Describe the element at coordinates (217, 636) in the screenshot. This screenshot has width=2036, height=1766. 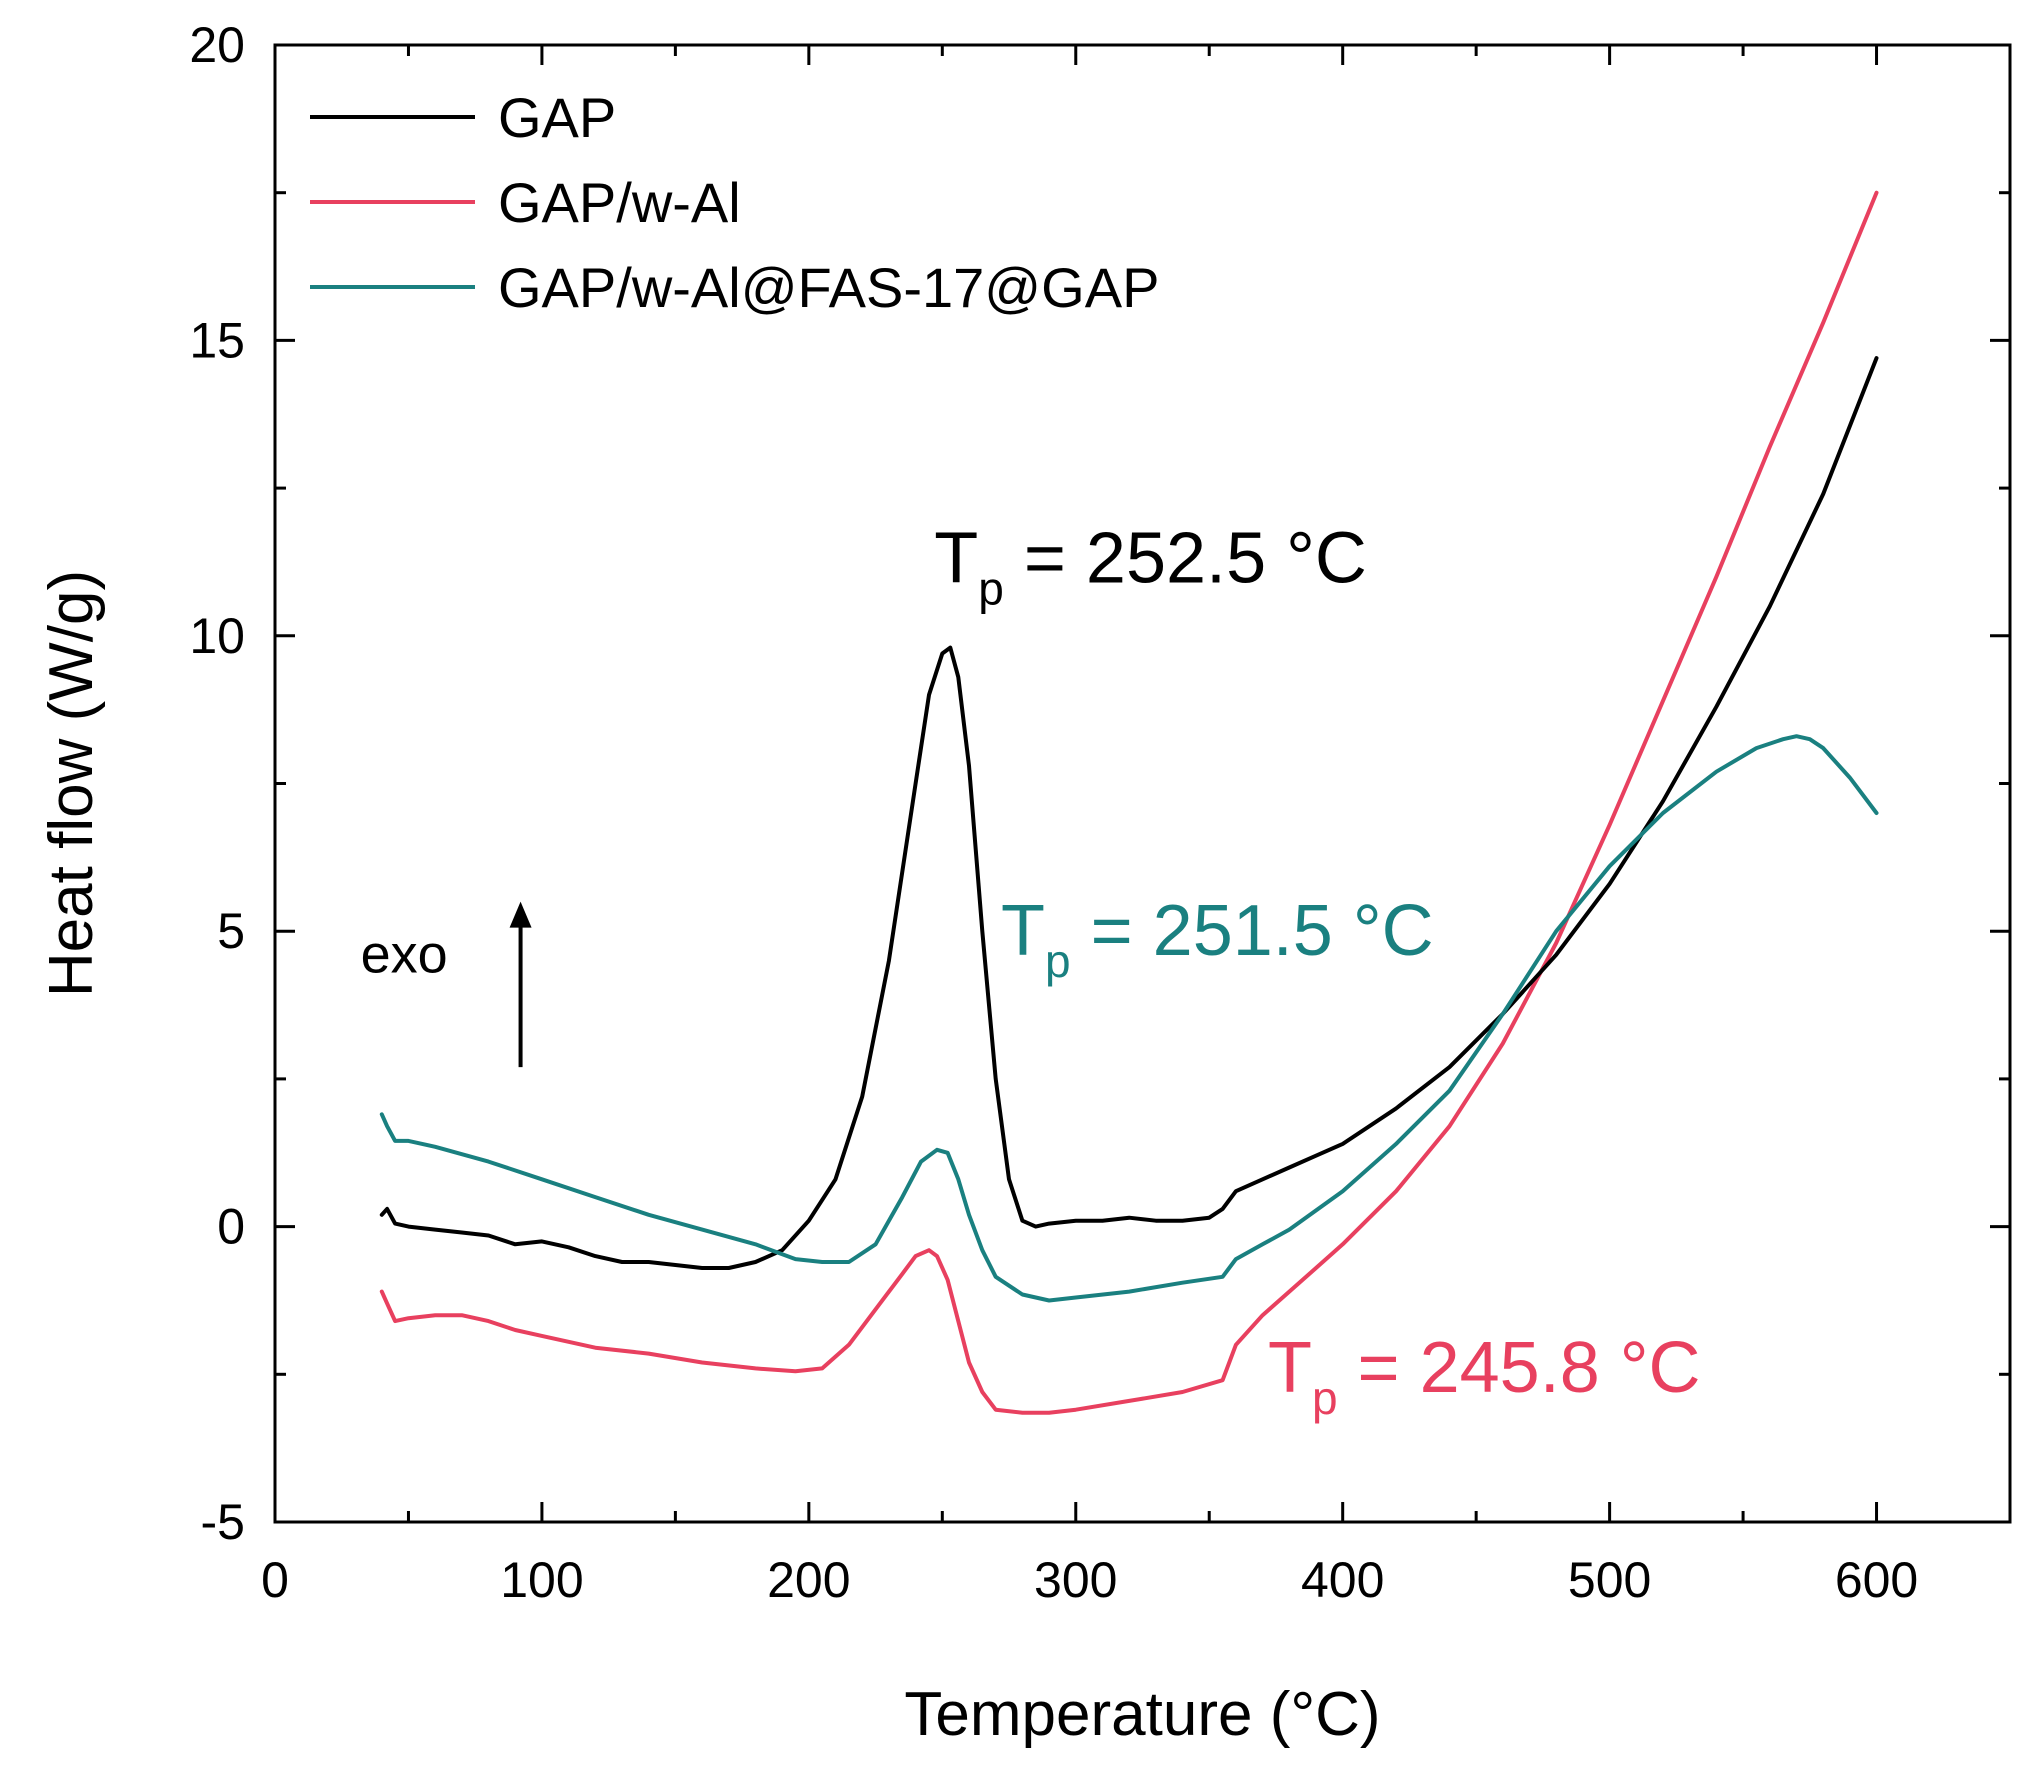
I see `y-tick-label: 10` at that location.